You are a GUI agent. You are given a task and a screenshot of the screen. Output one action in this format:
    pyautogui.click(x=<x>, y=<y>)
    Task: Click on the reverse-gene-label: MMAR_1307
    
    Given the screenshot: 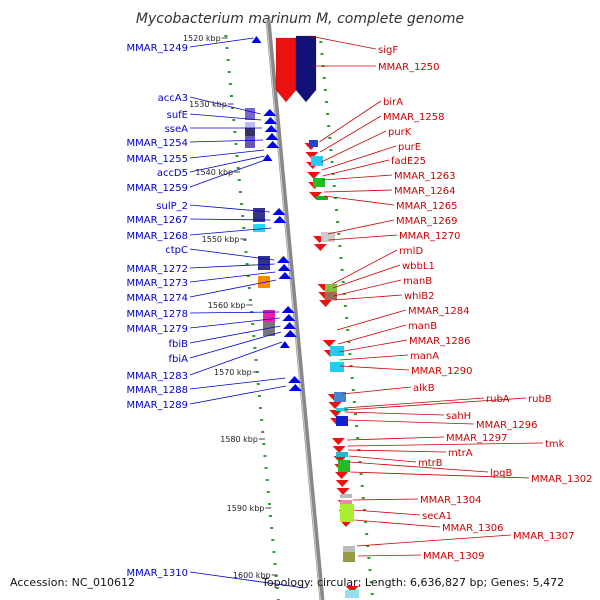 What is the action you would take?
    pyautogui.click(x=544, y=536)
    